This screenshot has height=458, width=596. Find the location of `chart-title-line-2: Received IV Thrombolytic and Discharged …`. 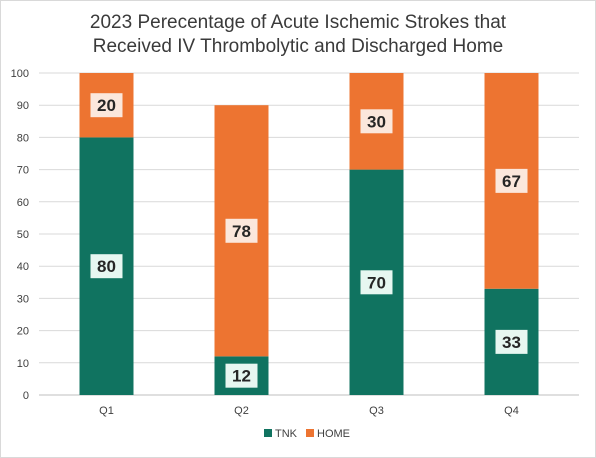

chart-title-line-2: Received IV Thrombolytic and Discharged … is located at coordinates (298, 46).